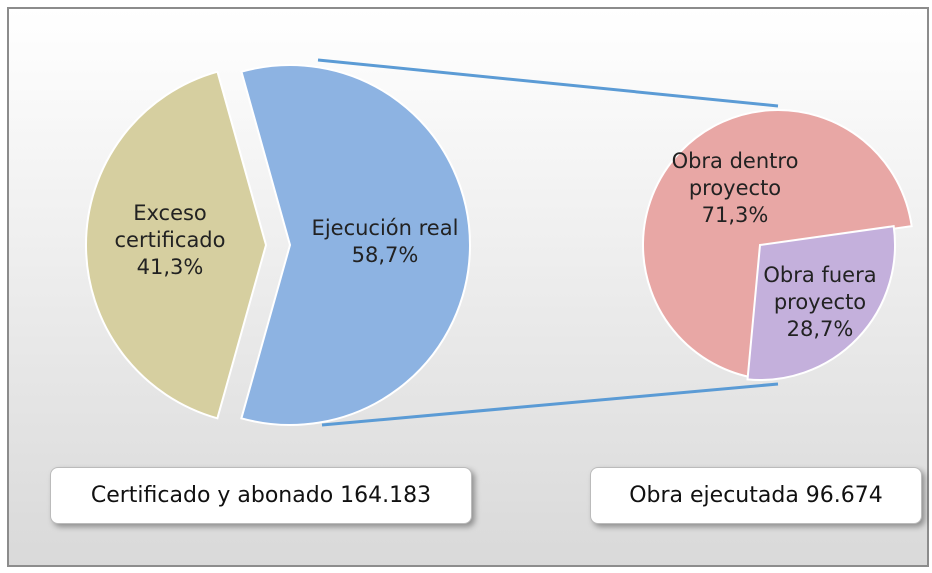  Describe the element at coordinates (820, 288) in the screenshot. I see `category-label: Obra fuera proyecto` at that location.